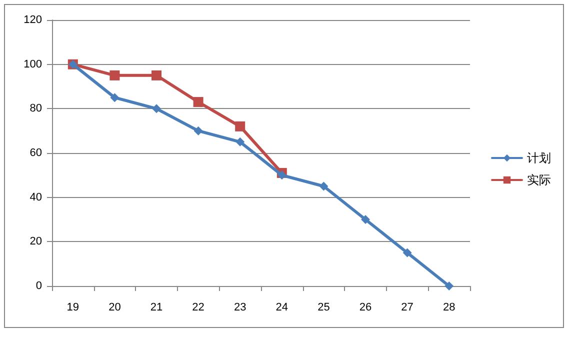  What do you see at coordinates (282, 308) in the screenshot?
I see `x-tick-label: 24` at bounding box center [282, 308].